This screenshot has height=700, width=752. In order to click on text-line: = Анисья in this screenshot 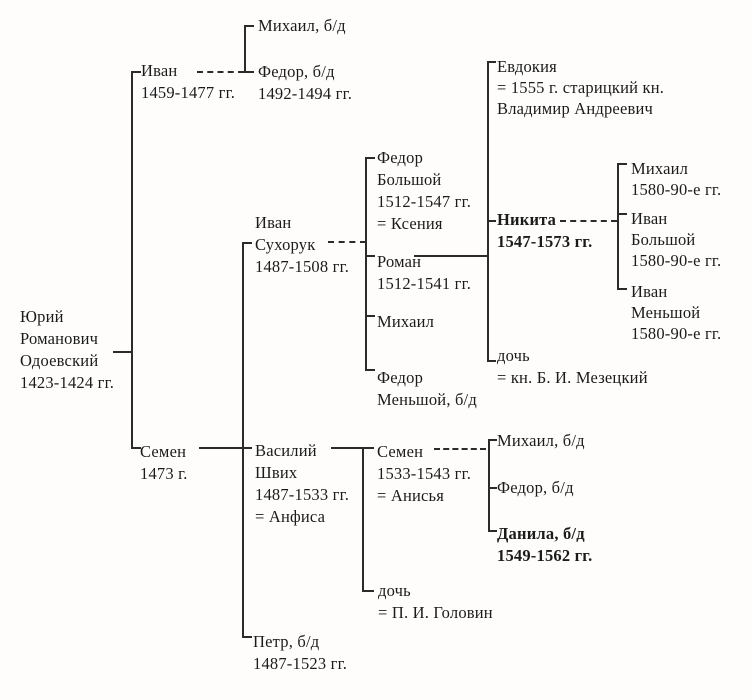, I will do `click(411, 495)`.